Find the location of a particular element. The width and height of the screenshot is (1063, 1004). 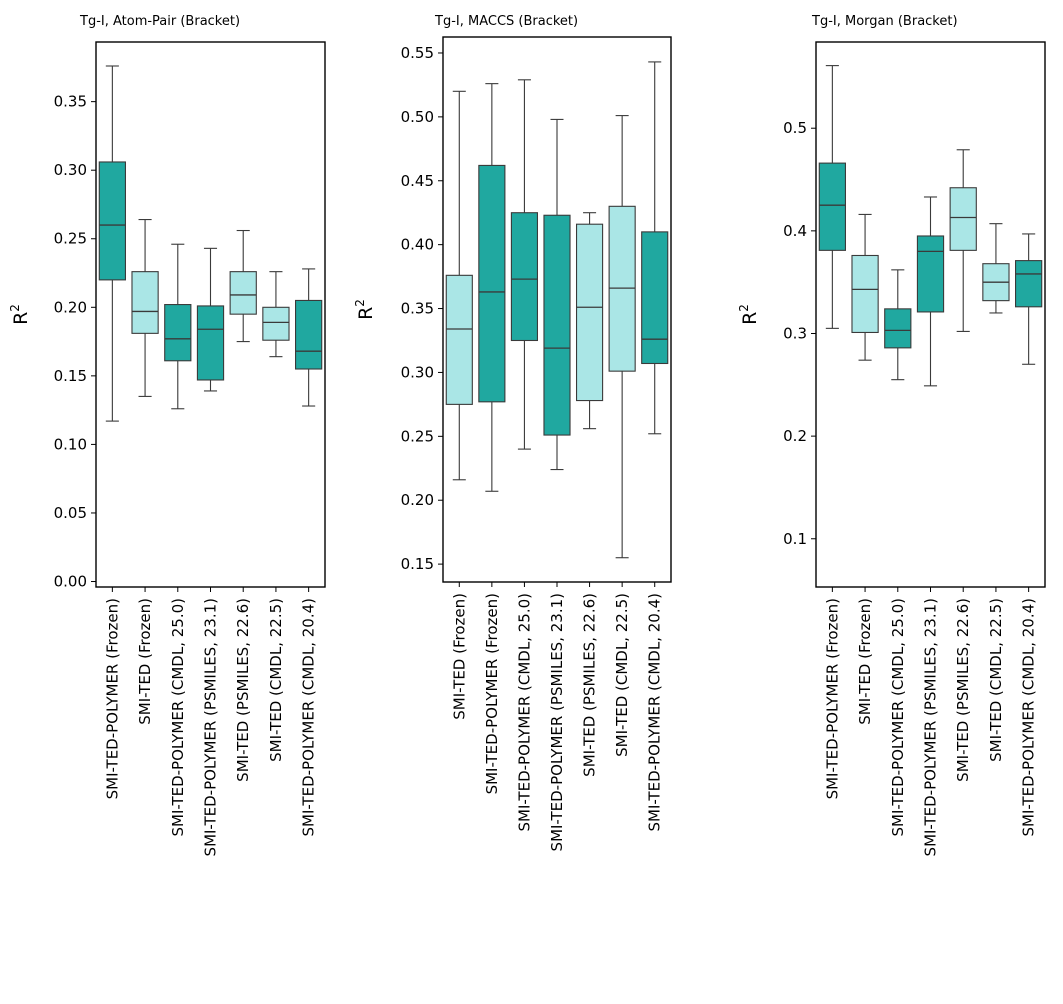

y-tick-label: 0.00 is located at coordinates (70, 582).